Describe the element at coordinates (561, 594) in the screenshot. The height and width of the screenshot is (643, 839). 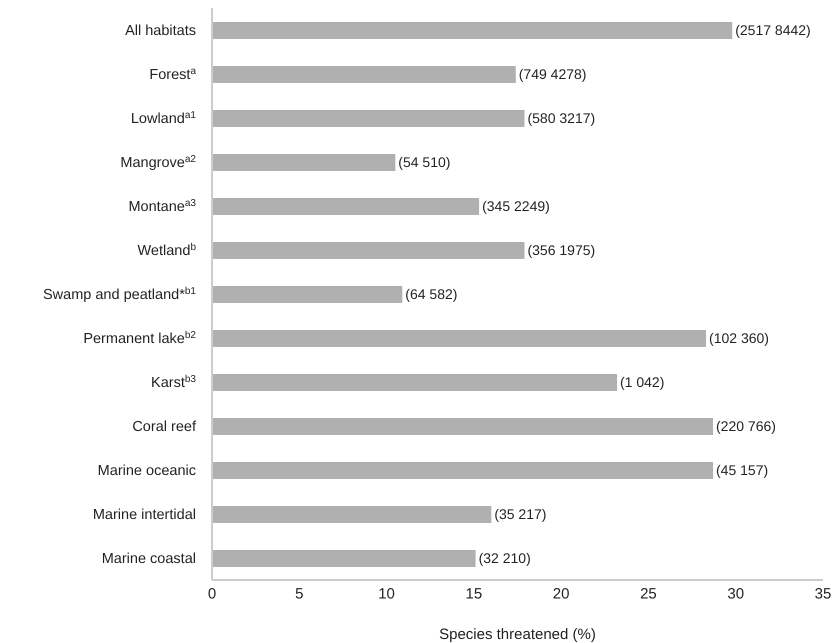
I see `x-tick-label: 20` at that location.